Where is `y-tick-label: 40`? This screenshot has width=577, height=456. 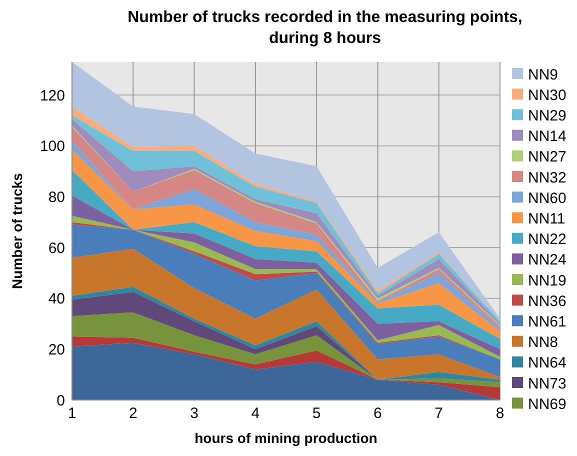
y-tick-label: 40 is located at coordinates (56, 299).